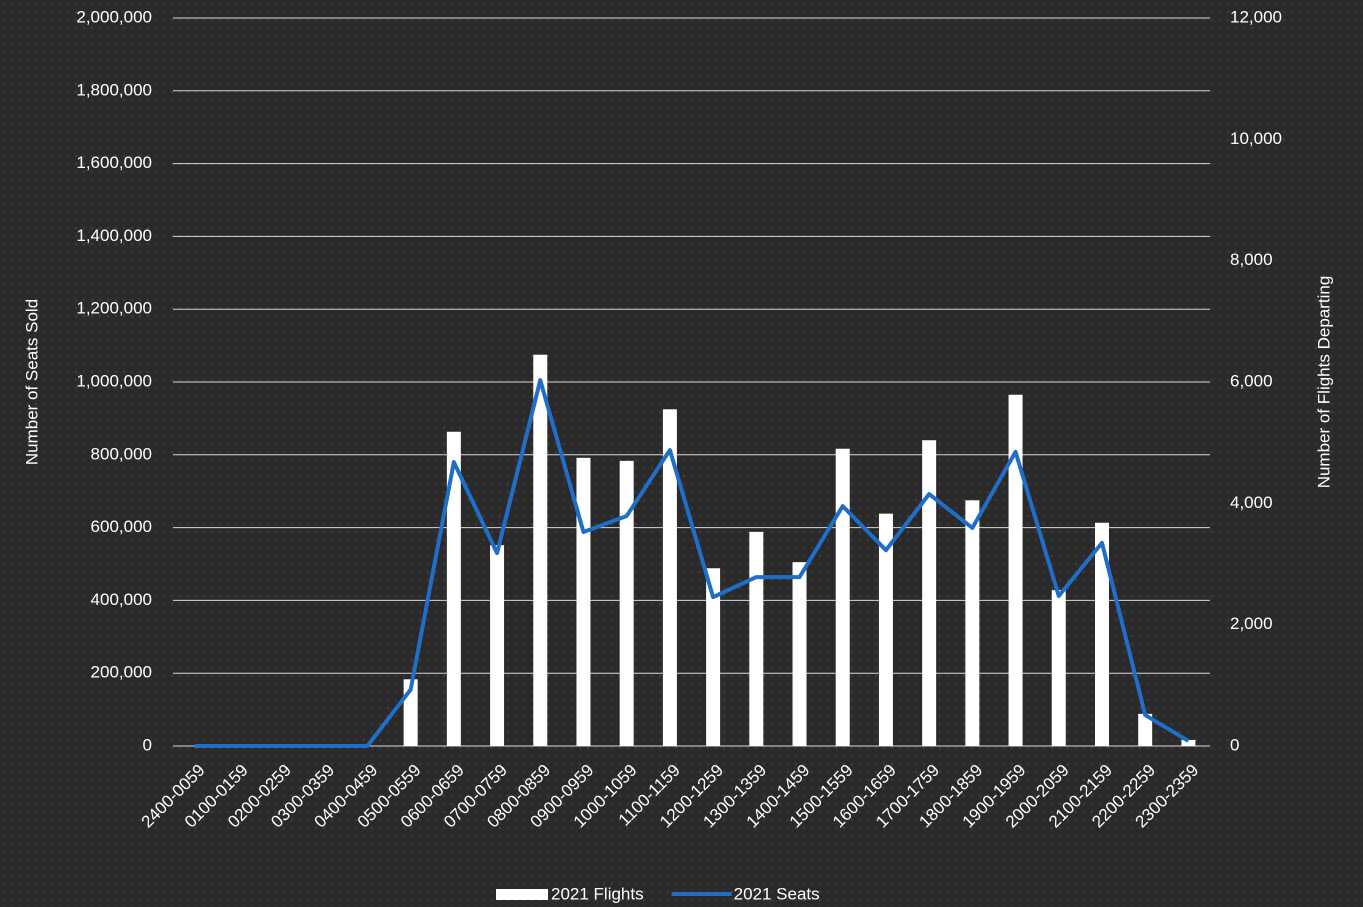  Describe the element at coordinates (31, 382) in the screenshot. I see `y-axis-label: Number of Seats Sold` at that location.